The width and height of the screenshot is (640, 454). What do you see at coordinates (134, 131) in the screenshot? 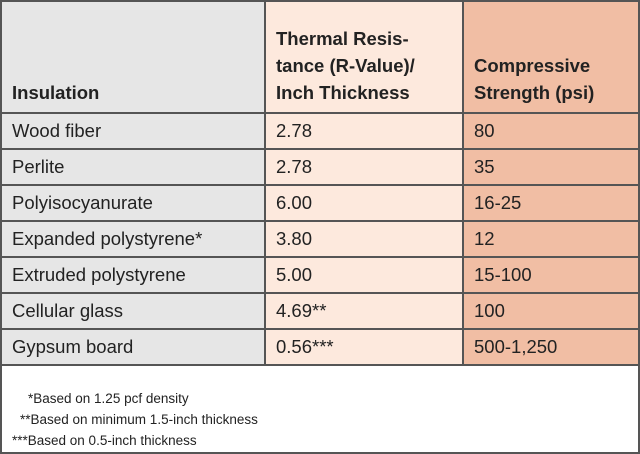
I see `cell-insulation: Wood fiber` at bounding box center [134, 131].